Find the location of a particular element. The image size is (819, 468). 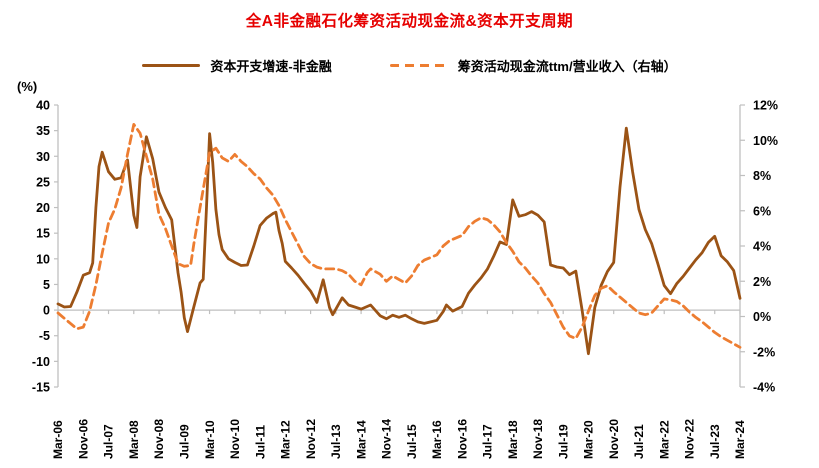

x-axis-tick-label: Jul-23 is located at coordinates (715, 441).